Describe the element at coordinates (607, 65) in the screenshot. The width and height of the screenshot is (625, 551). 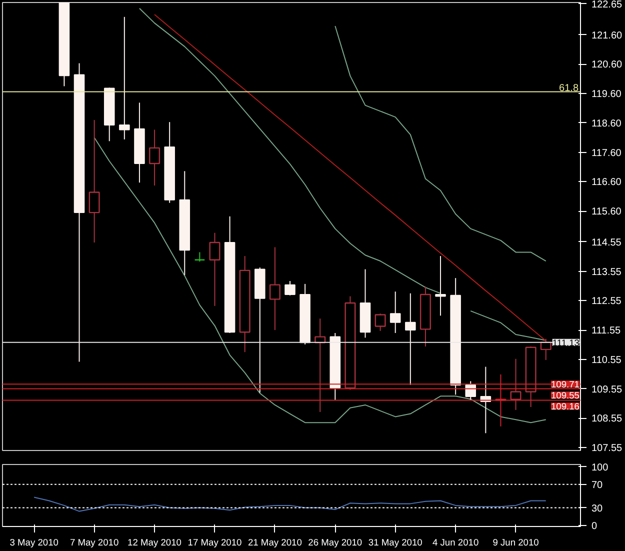
I see `y-tick-label: 120.60` at that location.